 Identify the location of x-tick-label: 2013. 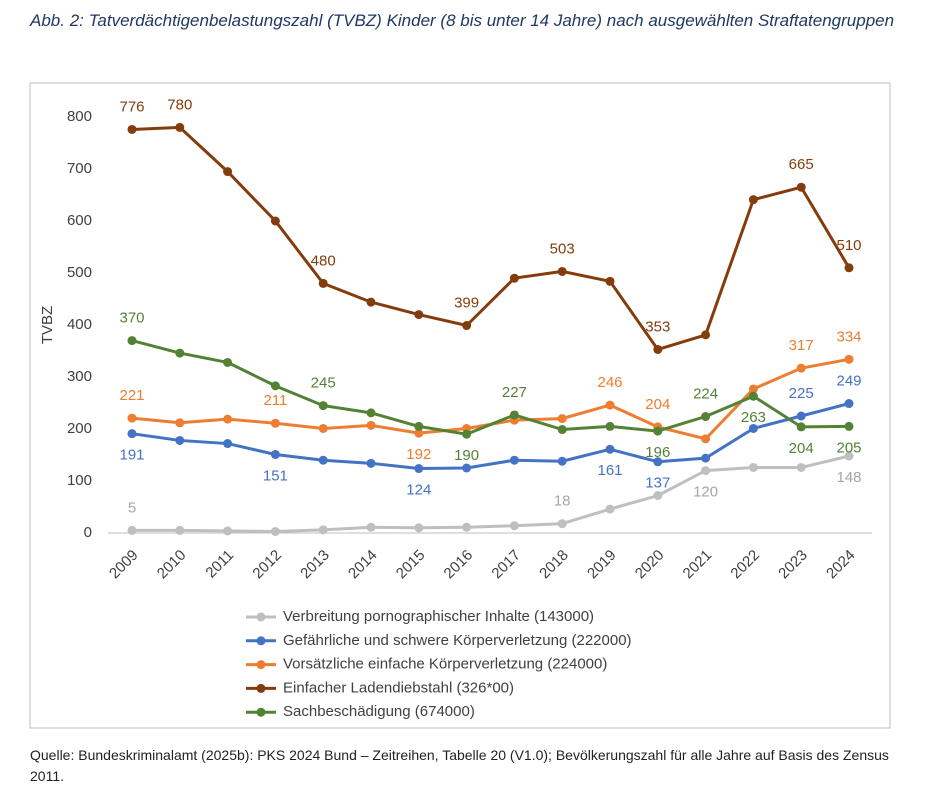
(315, 565).